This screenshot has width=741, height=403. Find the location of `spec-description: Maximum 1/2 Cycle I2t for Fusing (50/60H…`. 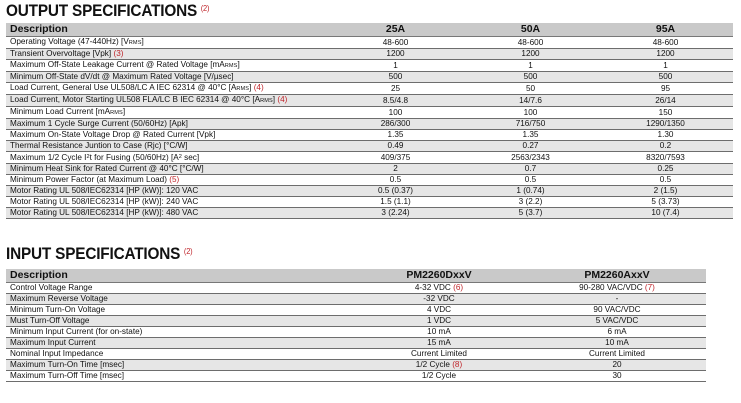

spec-description: Maximum 1/2 Cycle I2t for Fusing (50/60H… is located at coordinates (167, 157).